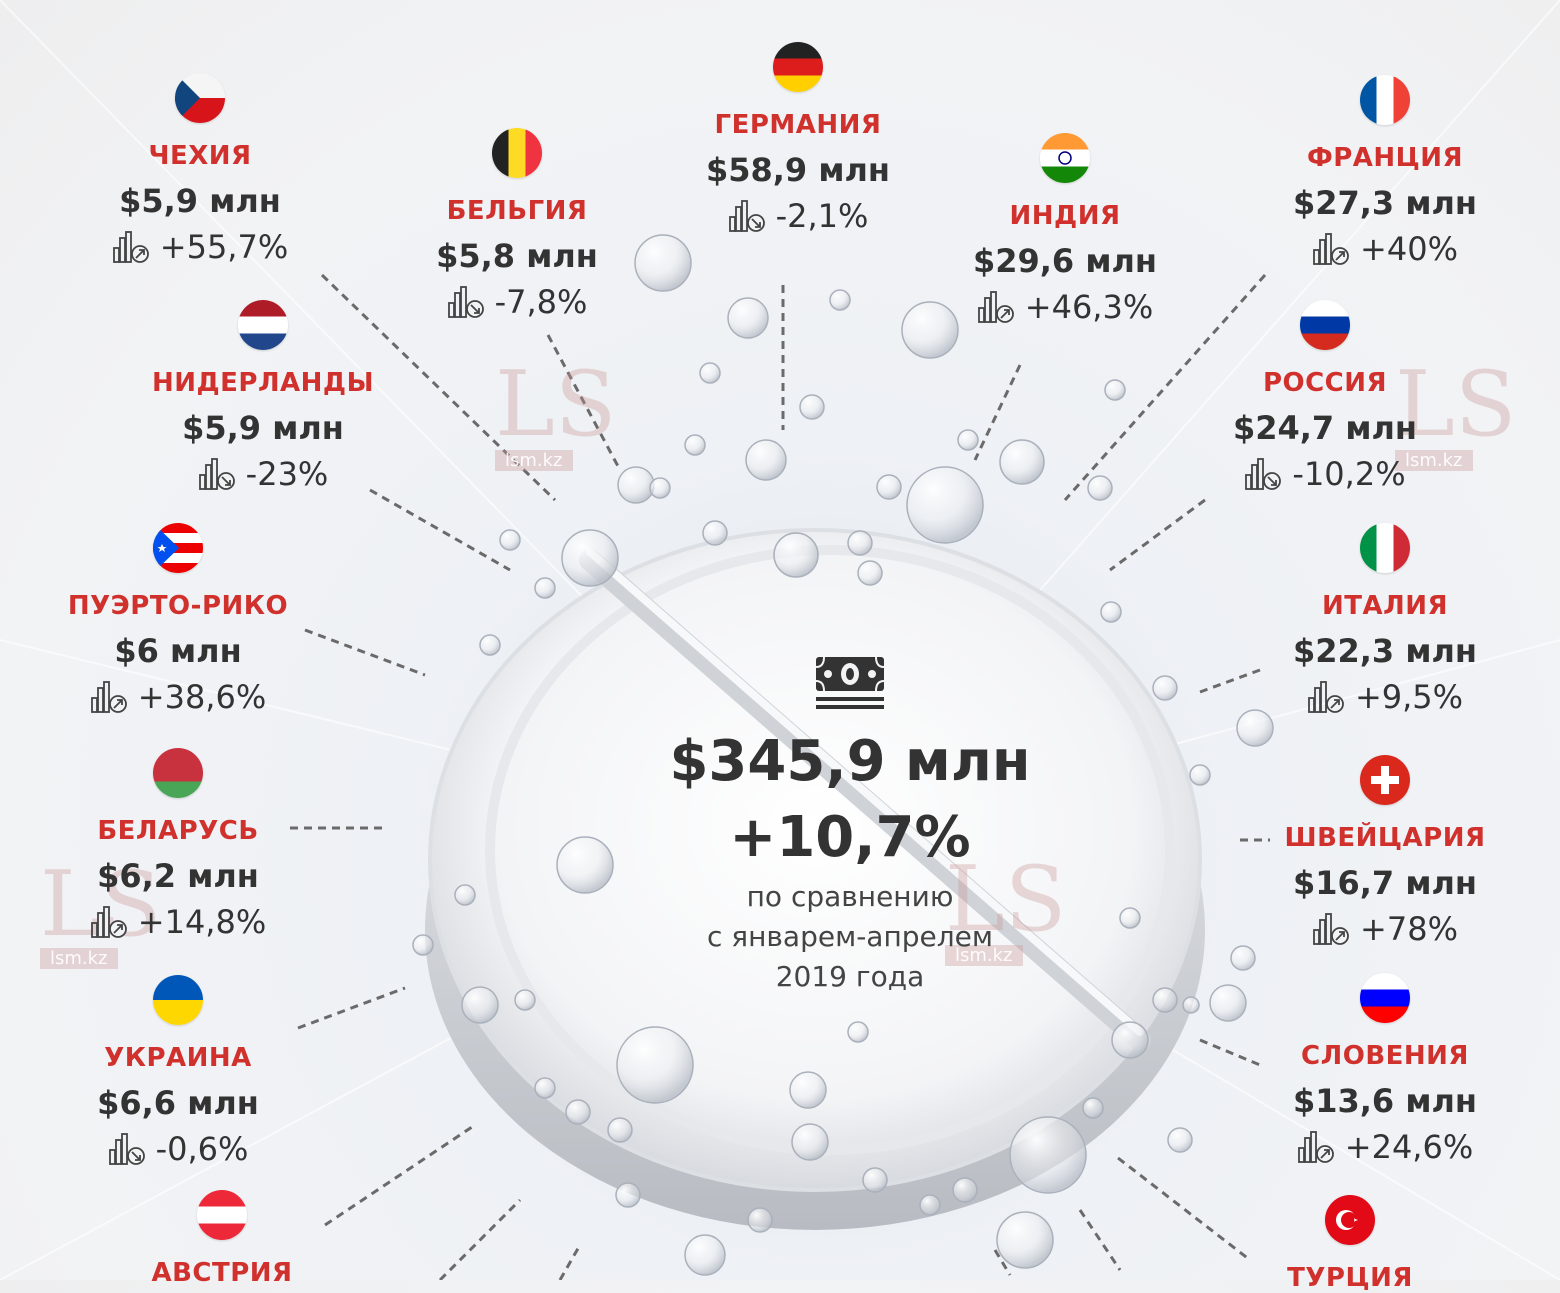 Image resolution: width=1560 pixels, height=1293 pixels. I want to click on country-italy: ИТАЛИЯ $22,3 млн +9,5%, so click(1385, 620).